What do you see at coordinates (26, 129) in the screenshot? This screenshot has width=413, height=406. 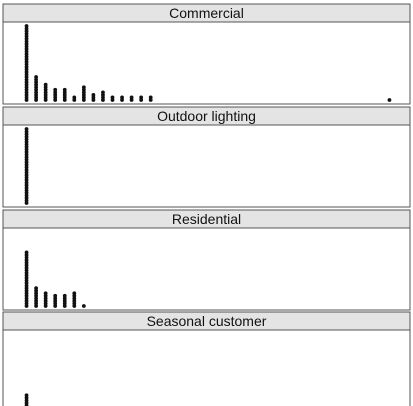 I see `dot-outdoor-lighting` at bounding box center [26, 129].